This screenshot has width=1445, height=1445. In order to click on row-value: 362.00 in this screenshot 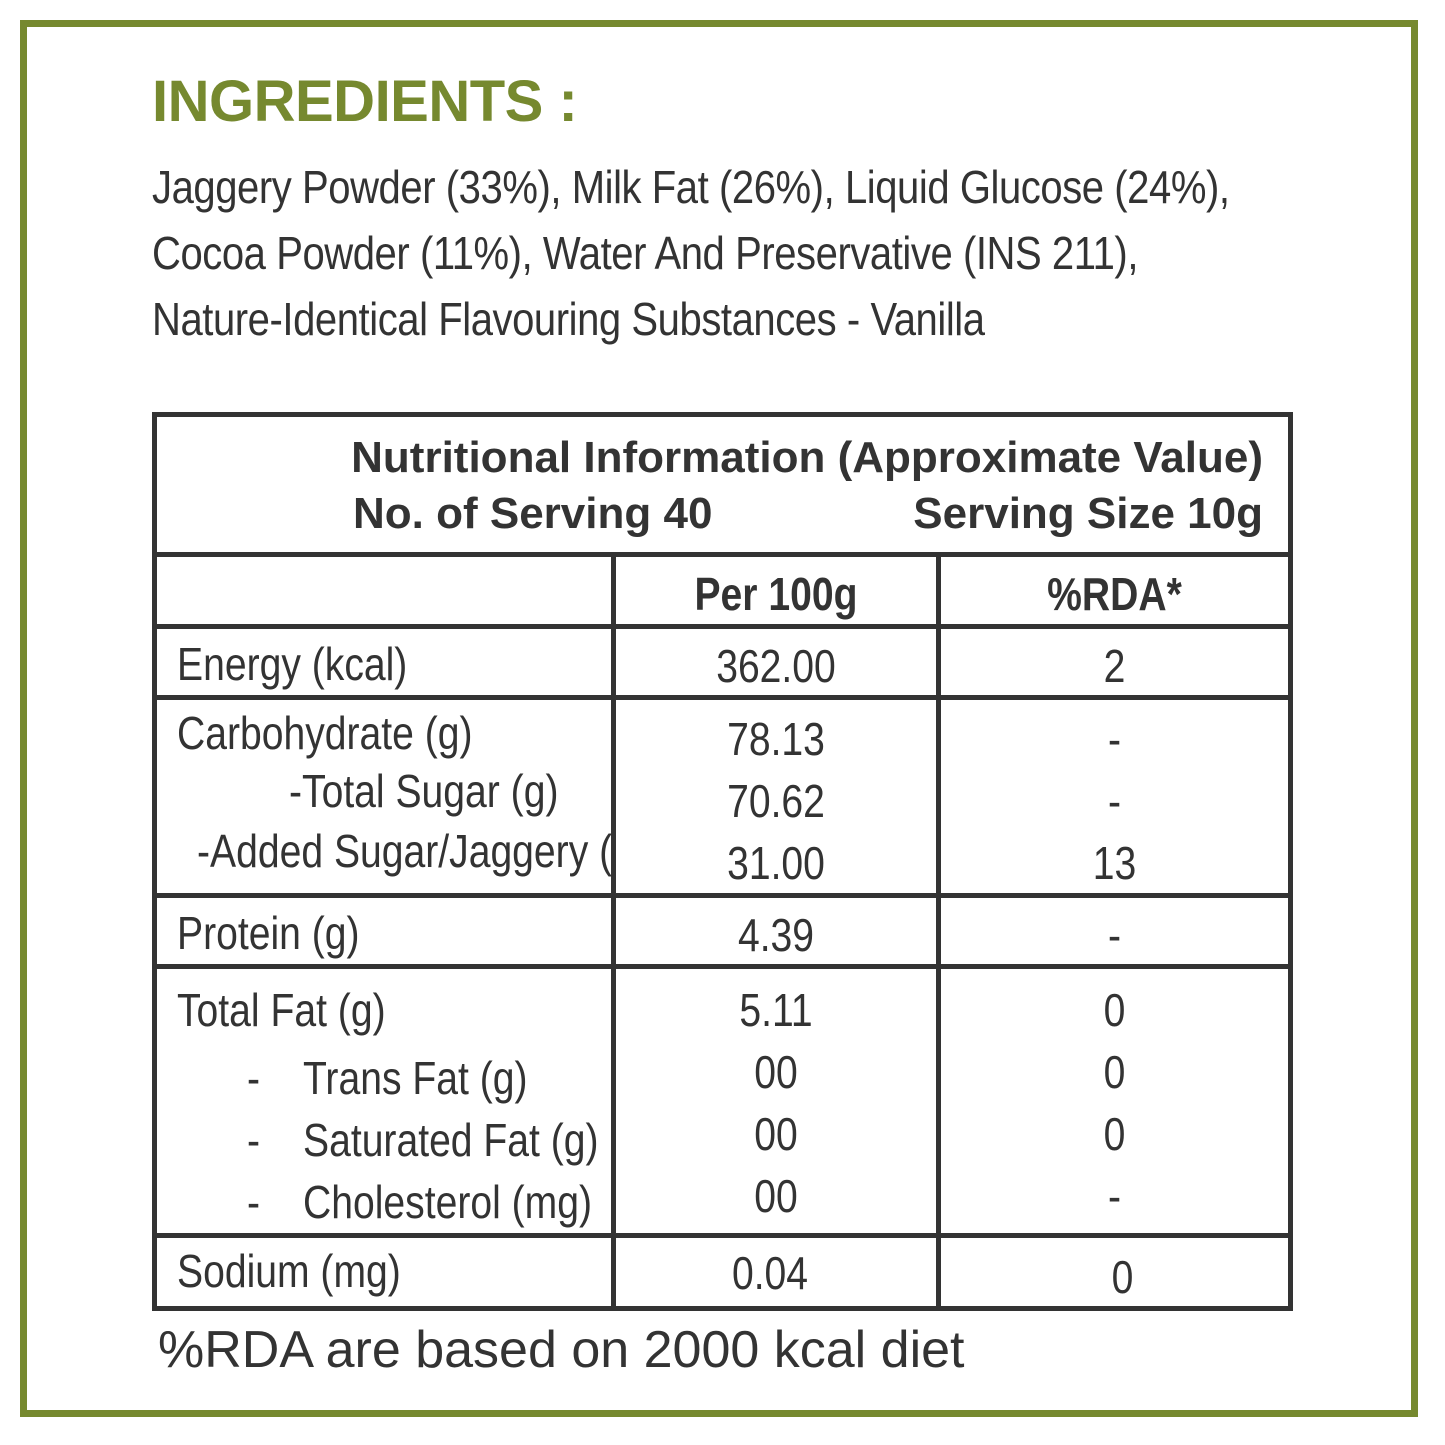, I will do `click(776, 666)`.